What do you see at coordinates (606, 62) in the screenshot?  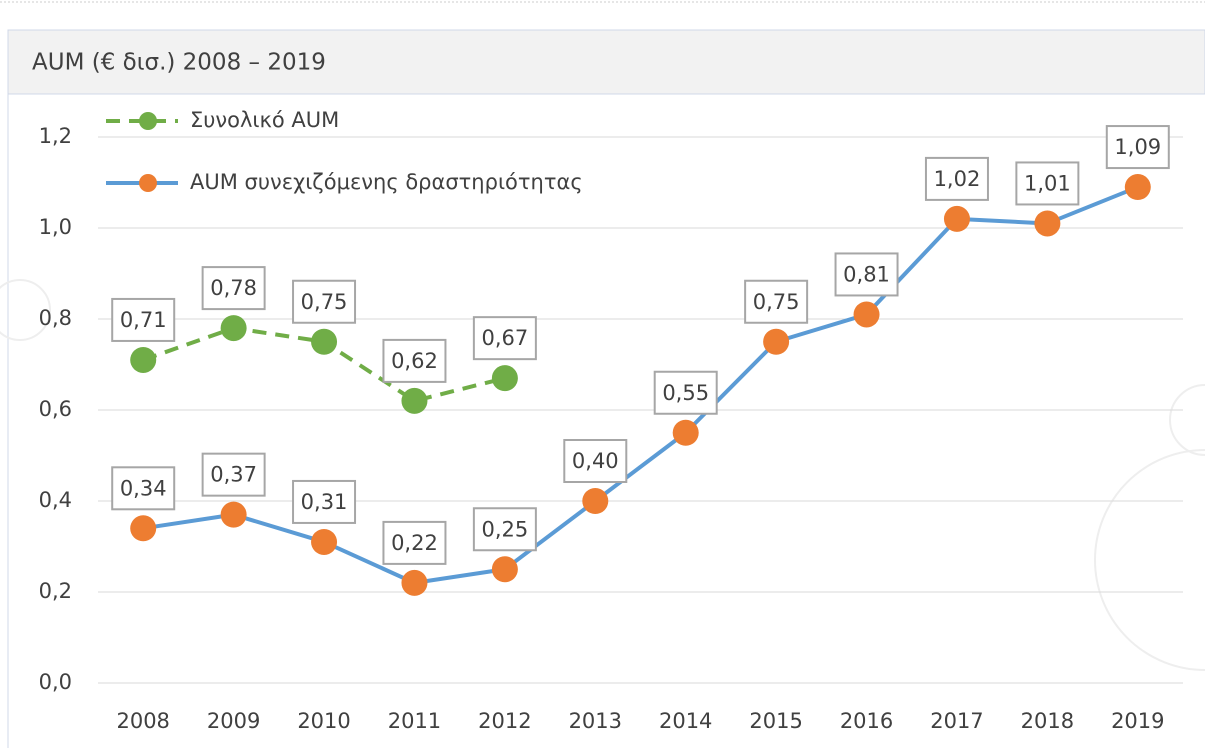 I see `title-bar` at bounding box center [606, 62].